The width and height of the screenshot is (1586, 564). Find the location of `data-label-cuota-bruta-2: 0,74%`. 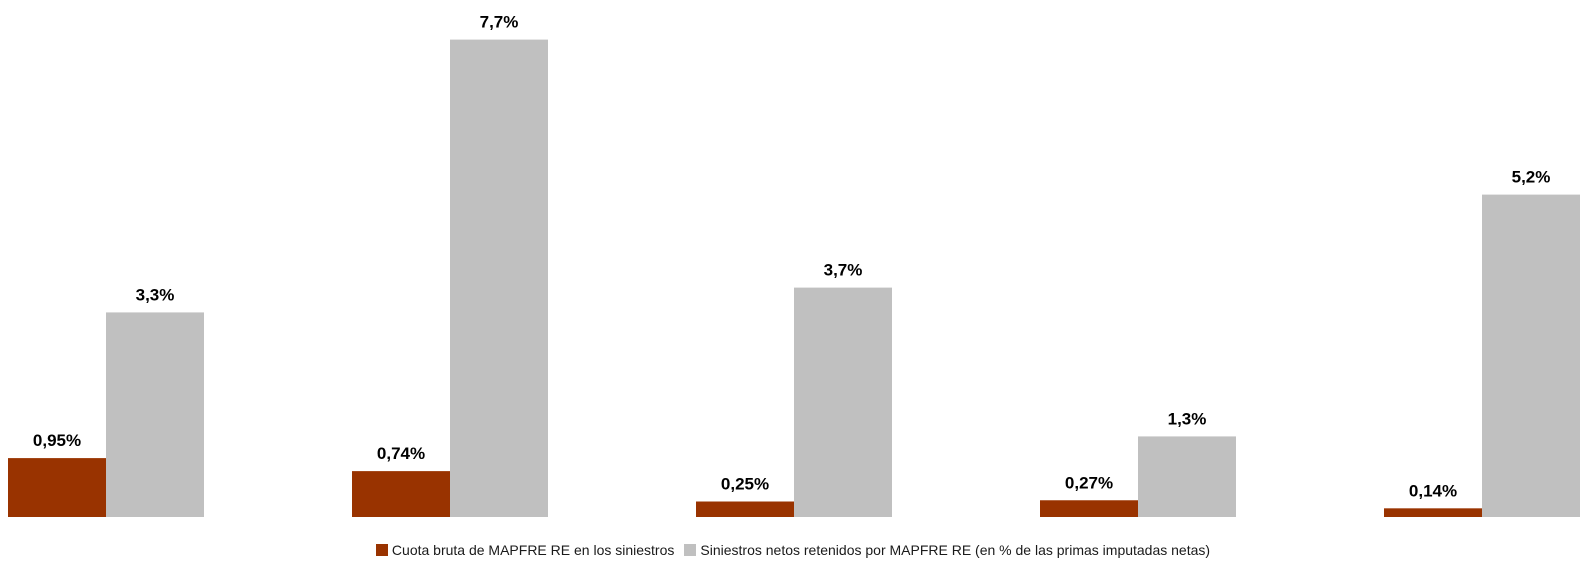

data-label-cuota-bruta-2: 0,74% is located at coordinates (401, 453).